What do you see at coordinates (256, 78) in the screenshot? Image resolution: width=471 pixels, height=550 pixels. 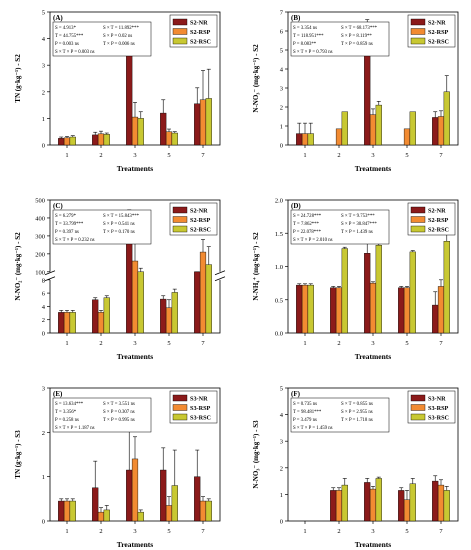 I see `y-axis-label: N-NO₃⁻ (mg·kg⁻¹) - S2` at bounding box center [256, 78].